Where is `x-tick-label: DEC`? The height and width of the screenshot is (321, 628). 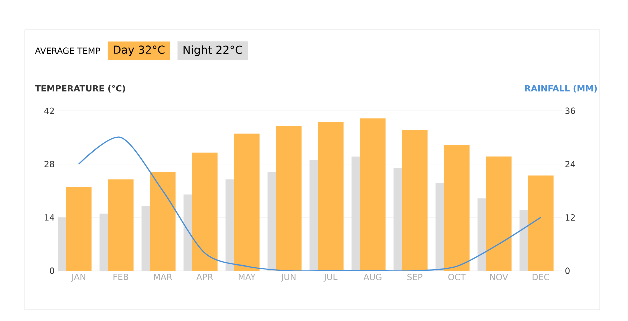
x-tick-label: DEC is located at coordinates (541, 277).